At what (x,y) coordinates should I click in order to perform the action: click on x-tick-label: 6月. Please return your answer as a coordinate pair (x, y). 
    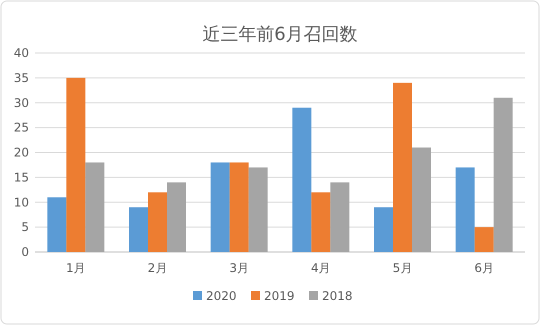
    Looking at the image, I should click on (484, 268).